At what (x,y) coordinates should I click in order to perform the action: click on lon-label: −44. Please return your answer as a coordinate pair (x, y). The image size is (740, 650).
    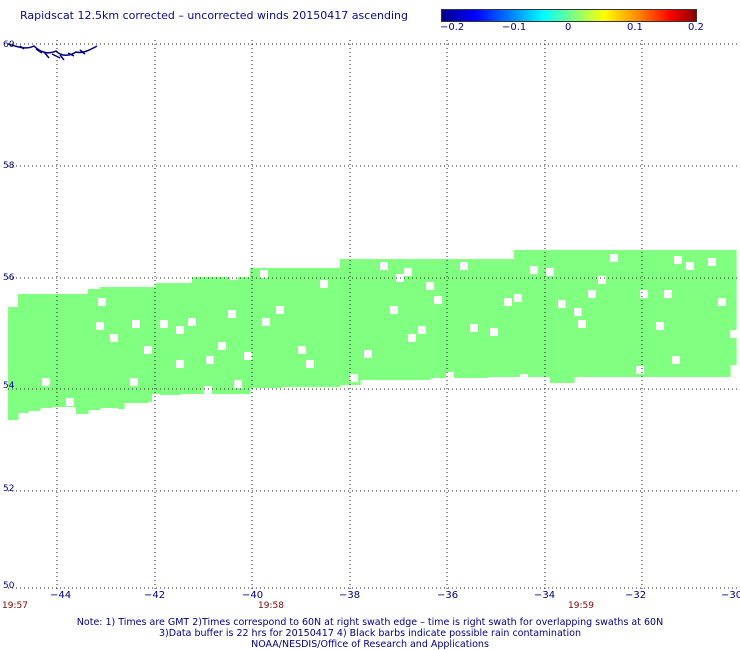
    Looking at the image, I should click on (61, 595).